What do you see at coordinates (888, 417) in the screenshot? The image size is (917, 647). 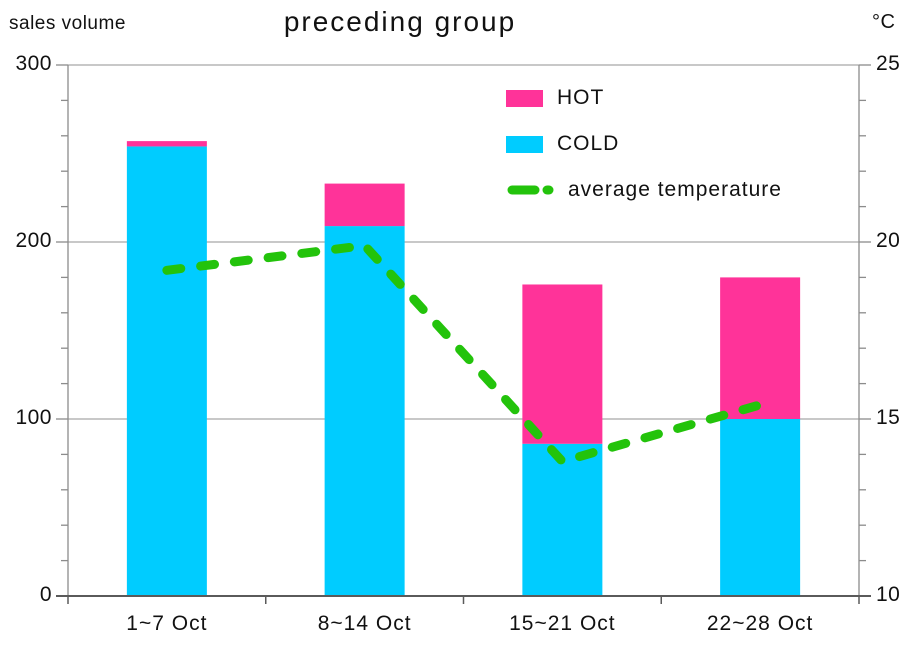 I see `right-axis-tick-label: 15` at bounding box center [888, 417].